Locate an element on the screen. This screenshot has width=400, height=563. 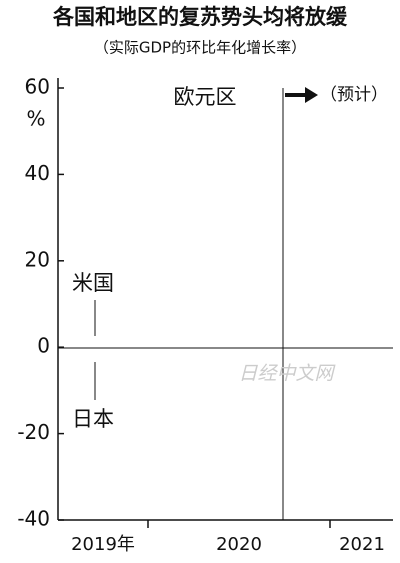
x-year-label: 2020 is located at coordinates (239, 544).